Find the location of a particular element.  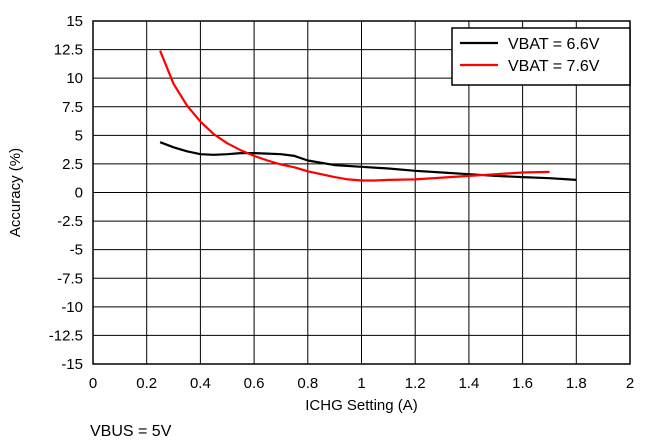

y-tick-label: 0 is located at coordinates (79, 193).